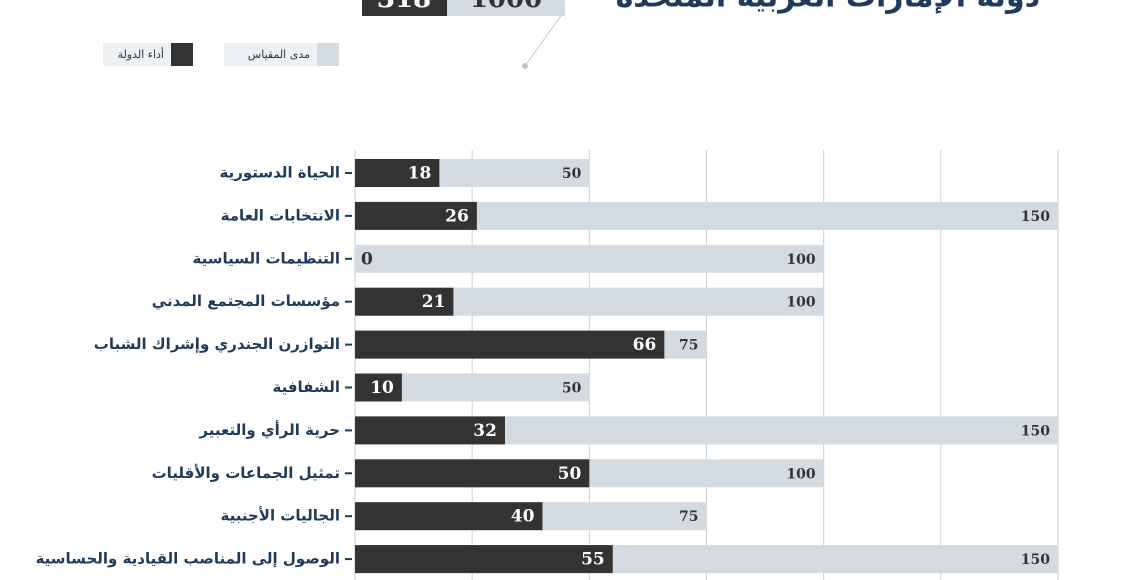 The width and height of the screenshot is (1130, 580). I want to click on chart-title: دولة الإمارات العربية المتحدة, so click(828, 7).